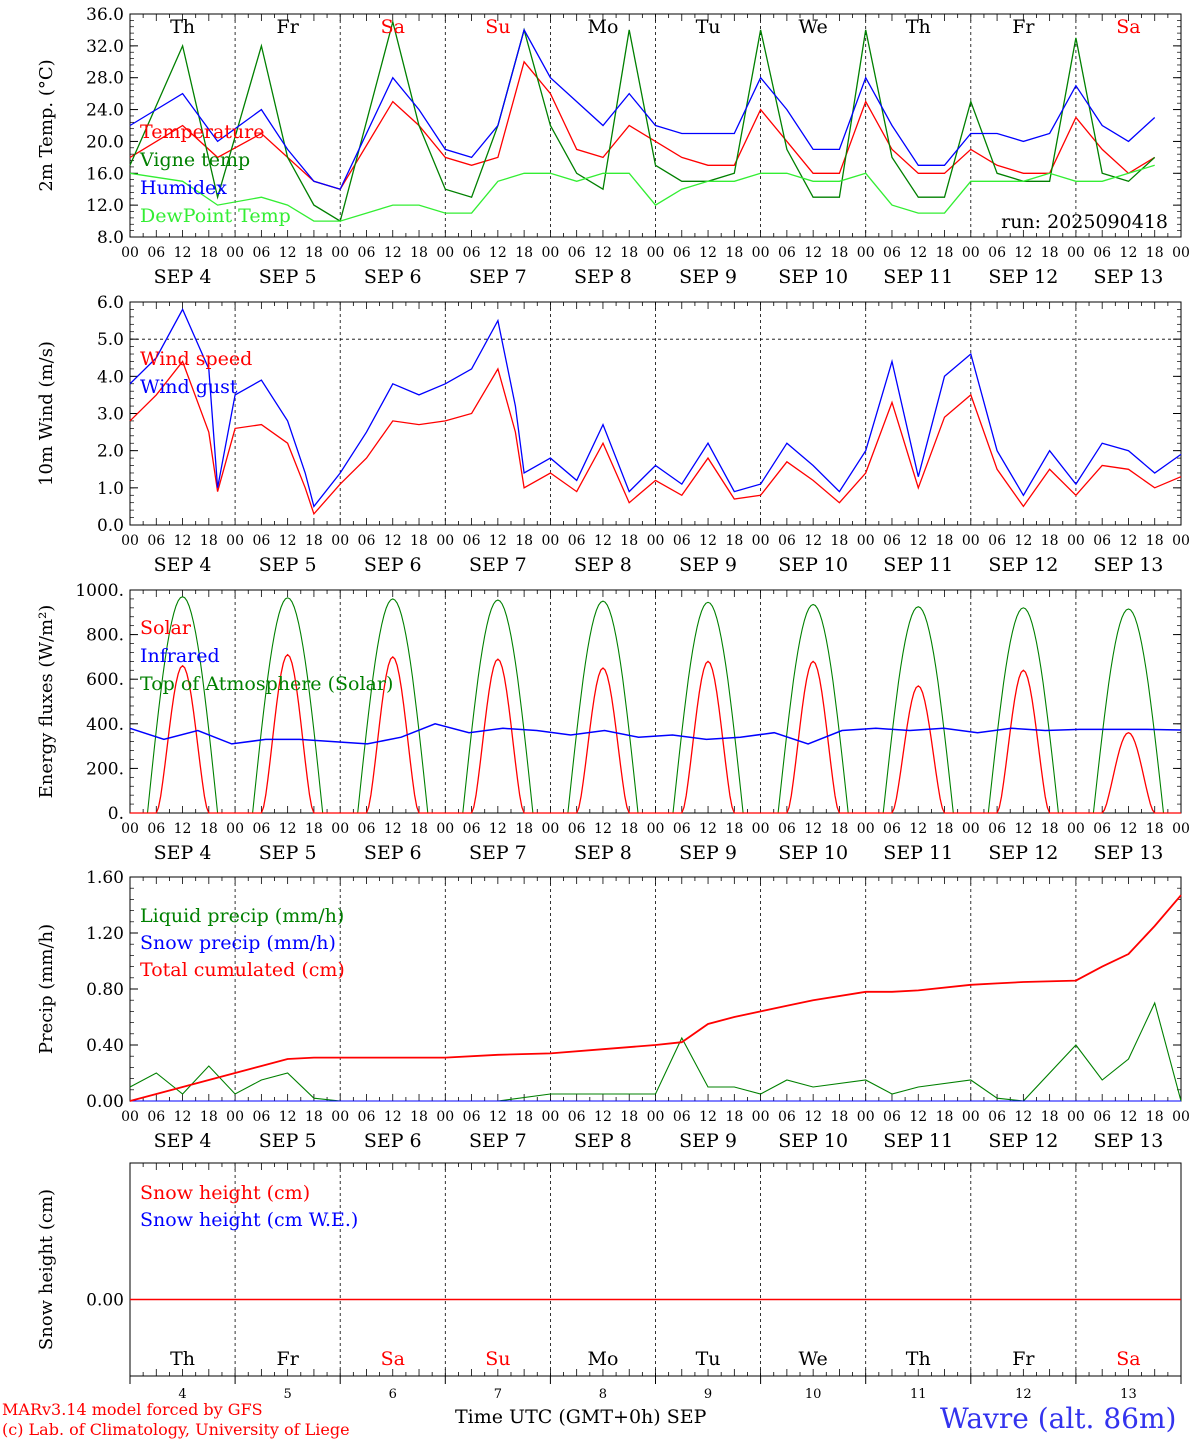  Describe the element at coordinates (918, 1394) in the screenshot. I see `x-date-label: 11` at that location.